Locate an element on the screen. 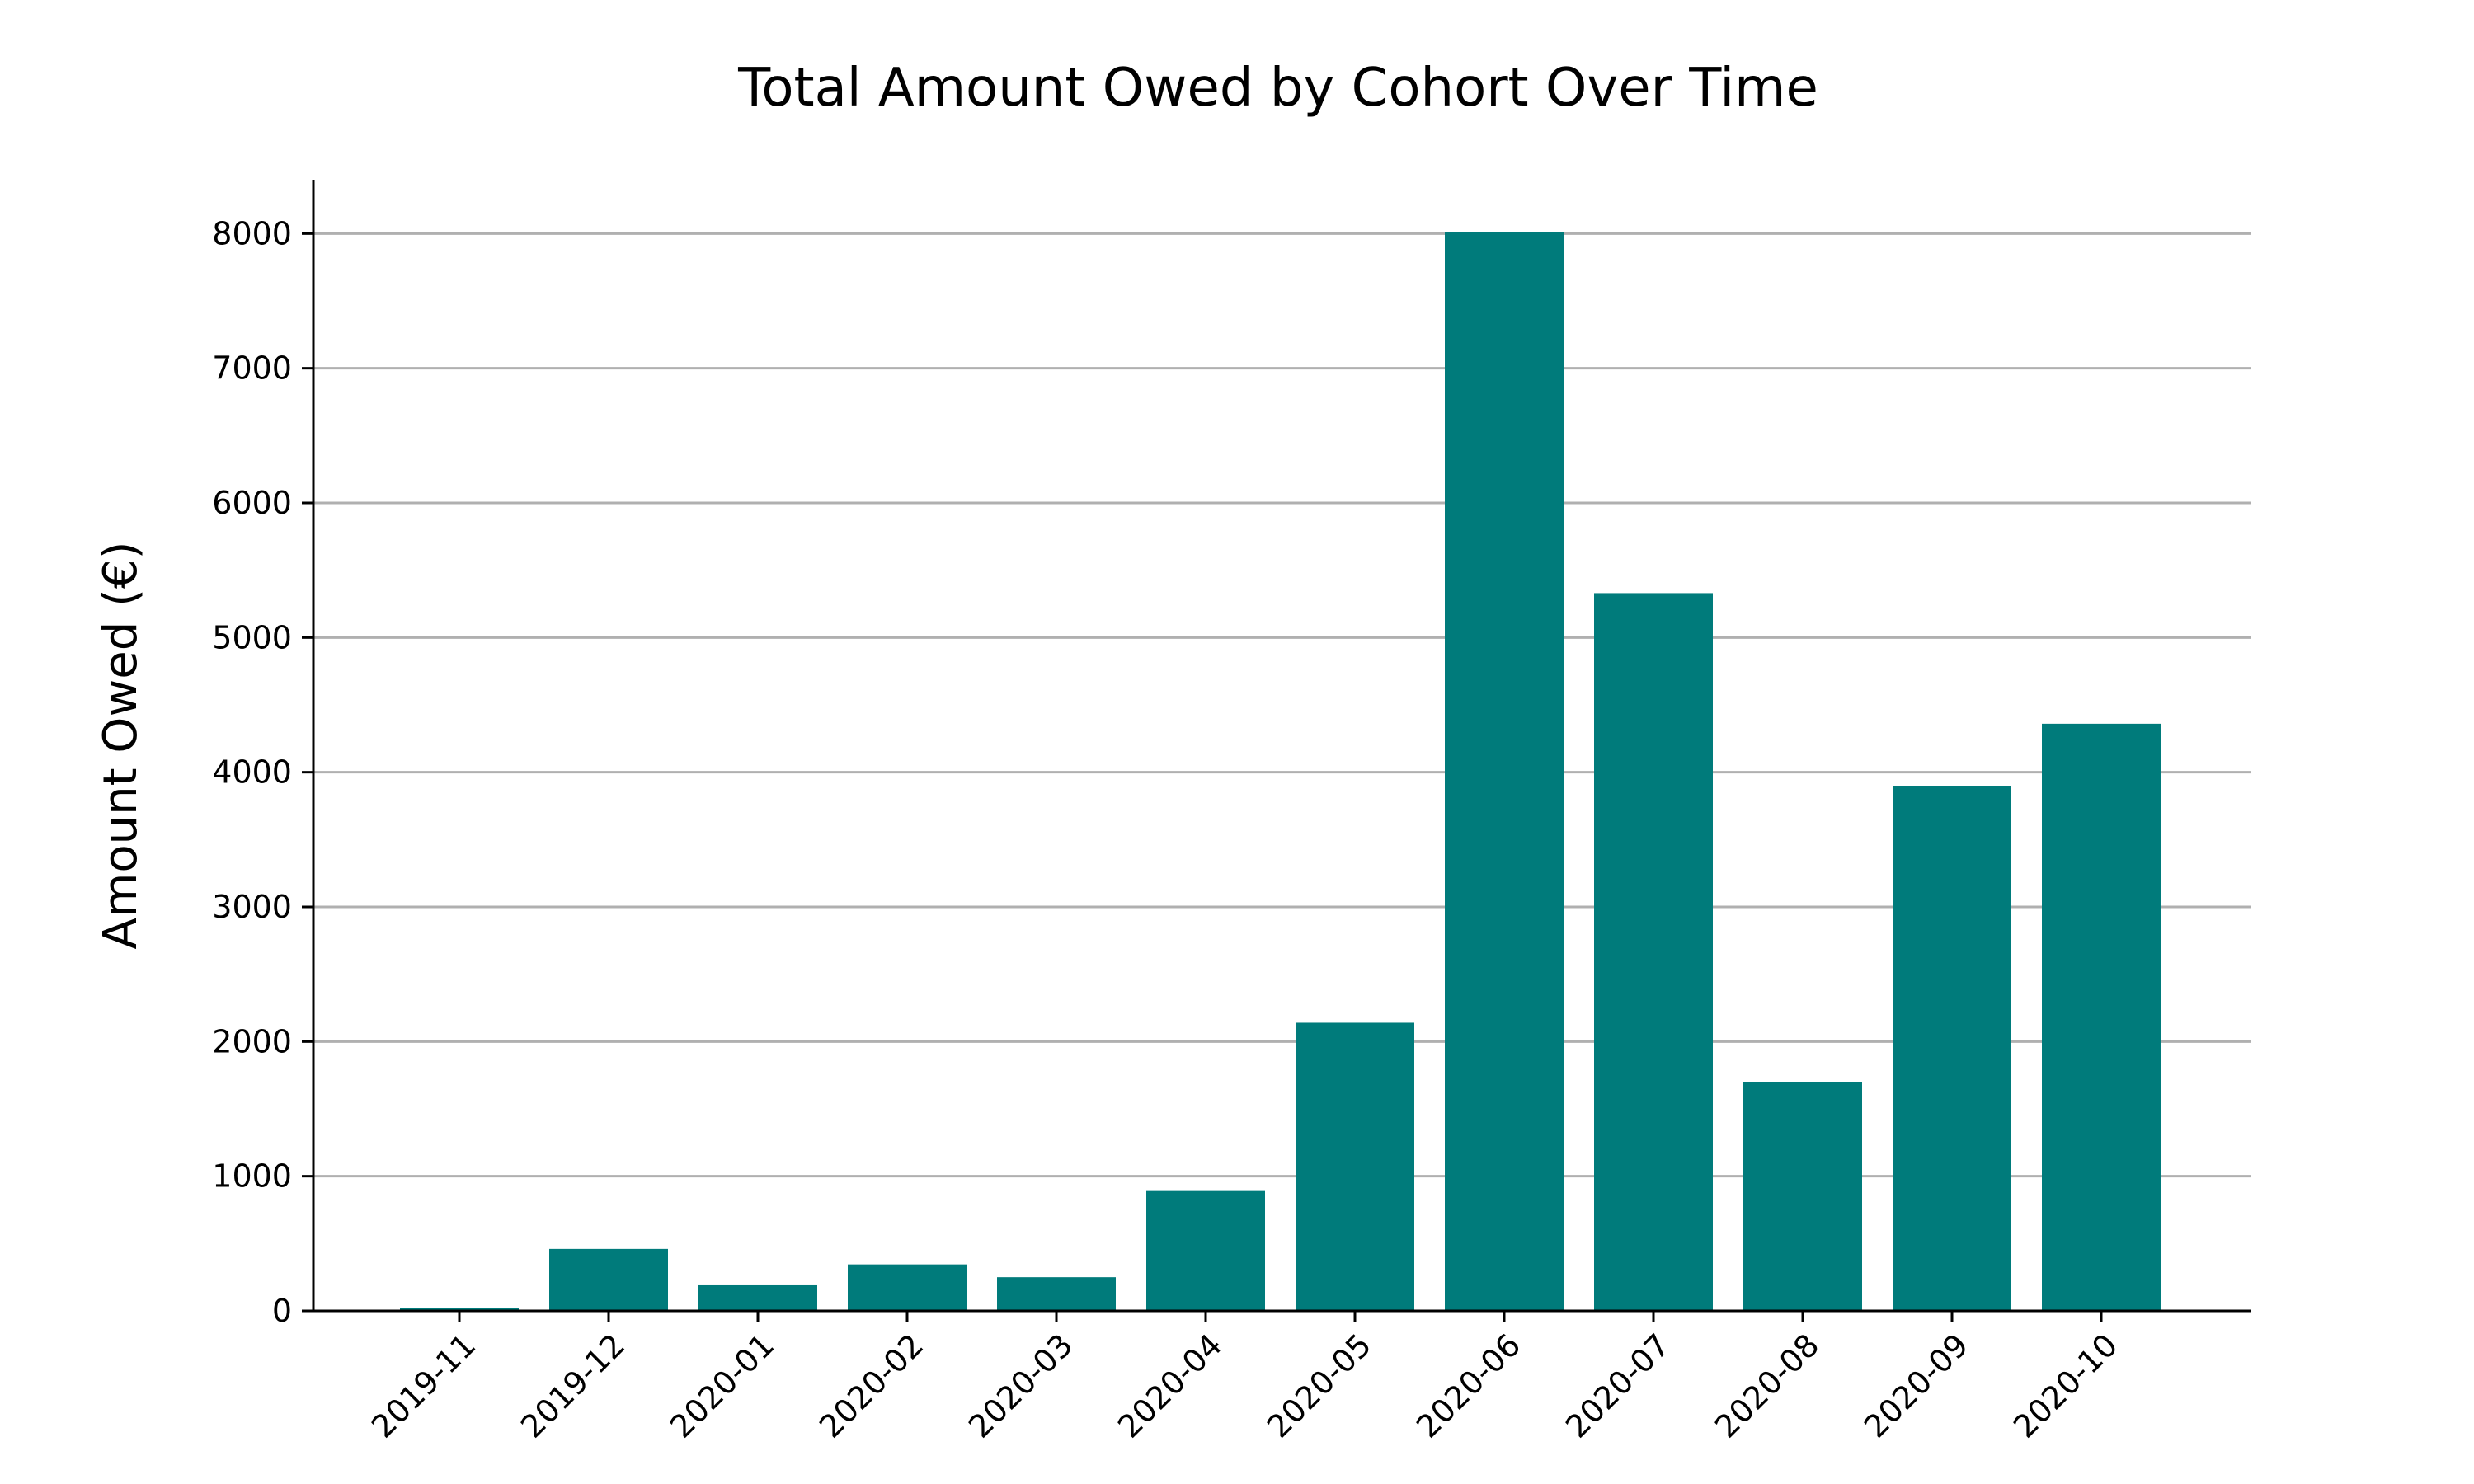  x-tick-label: 2020-09 is located at coordinates (1916, 1385).